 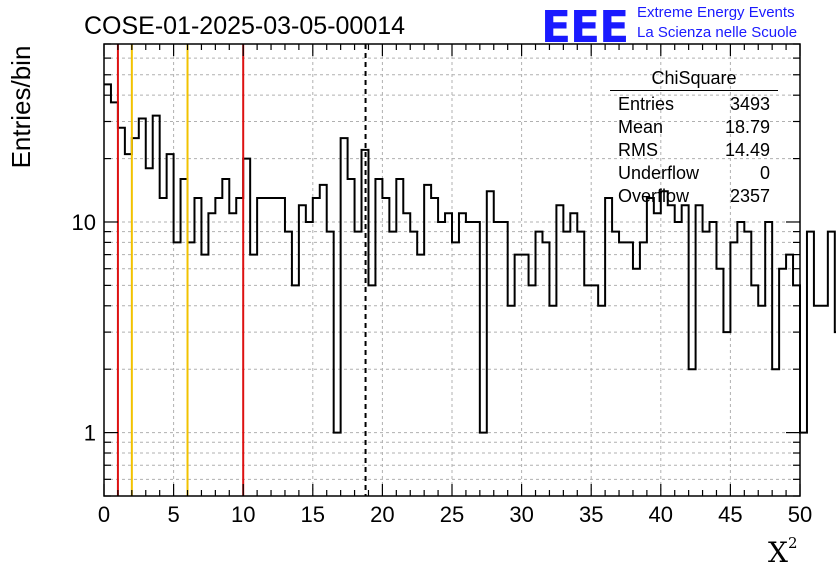 I want to click on logo-line-2: La Scienza nelle Scuole, so click(x=717, y=32).